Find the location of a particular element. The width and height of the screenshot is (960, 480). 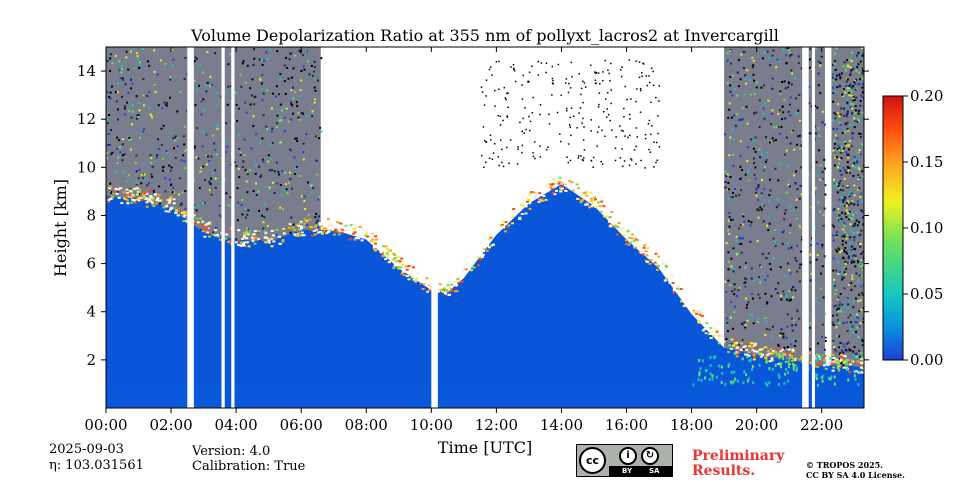

colorbar is located at coordinates (893, 228).